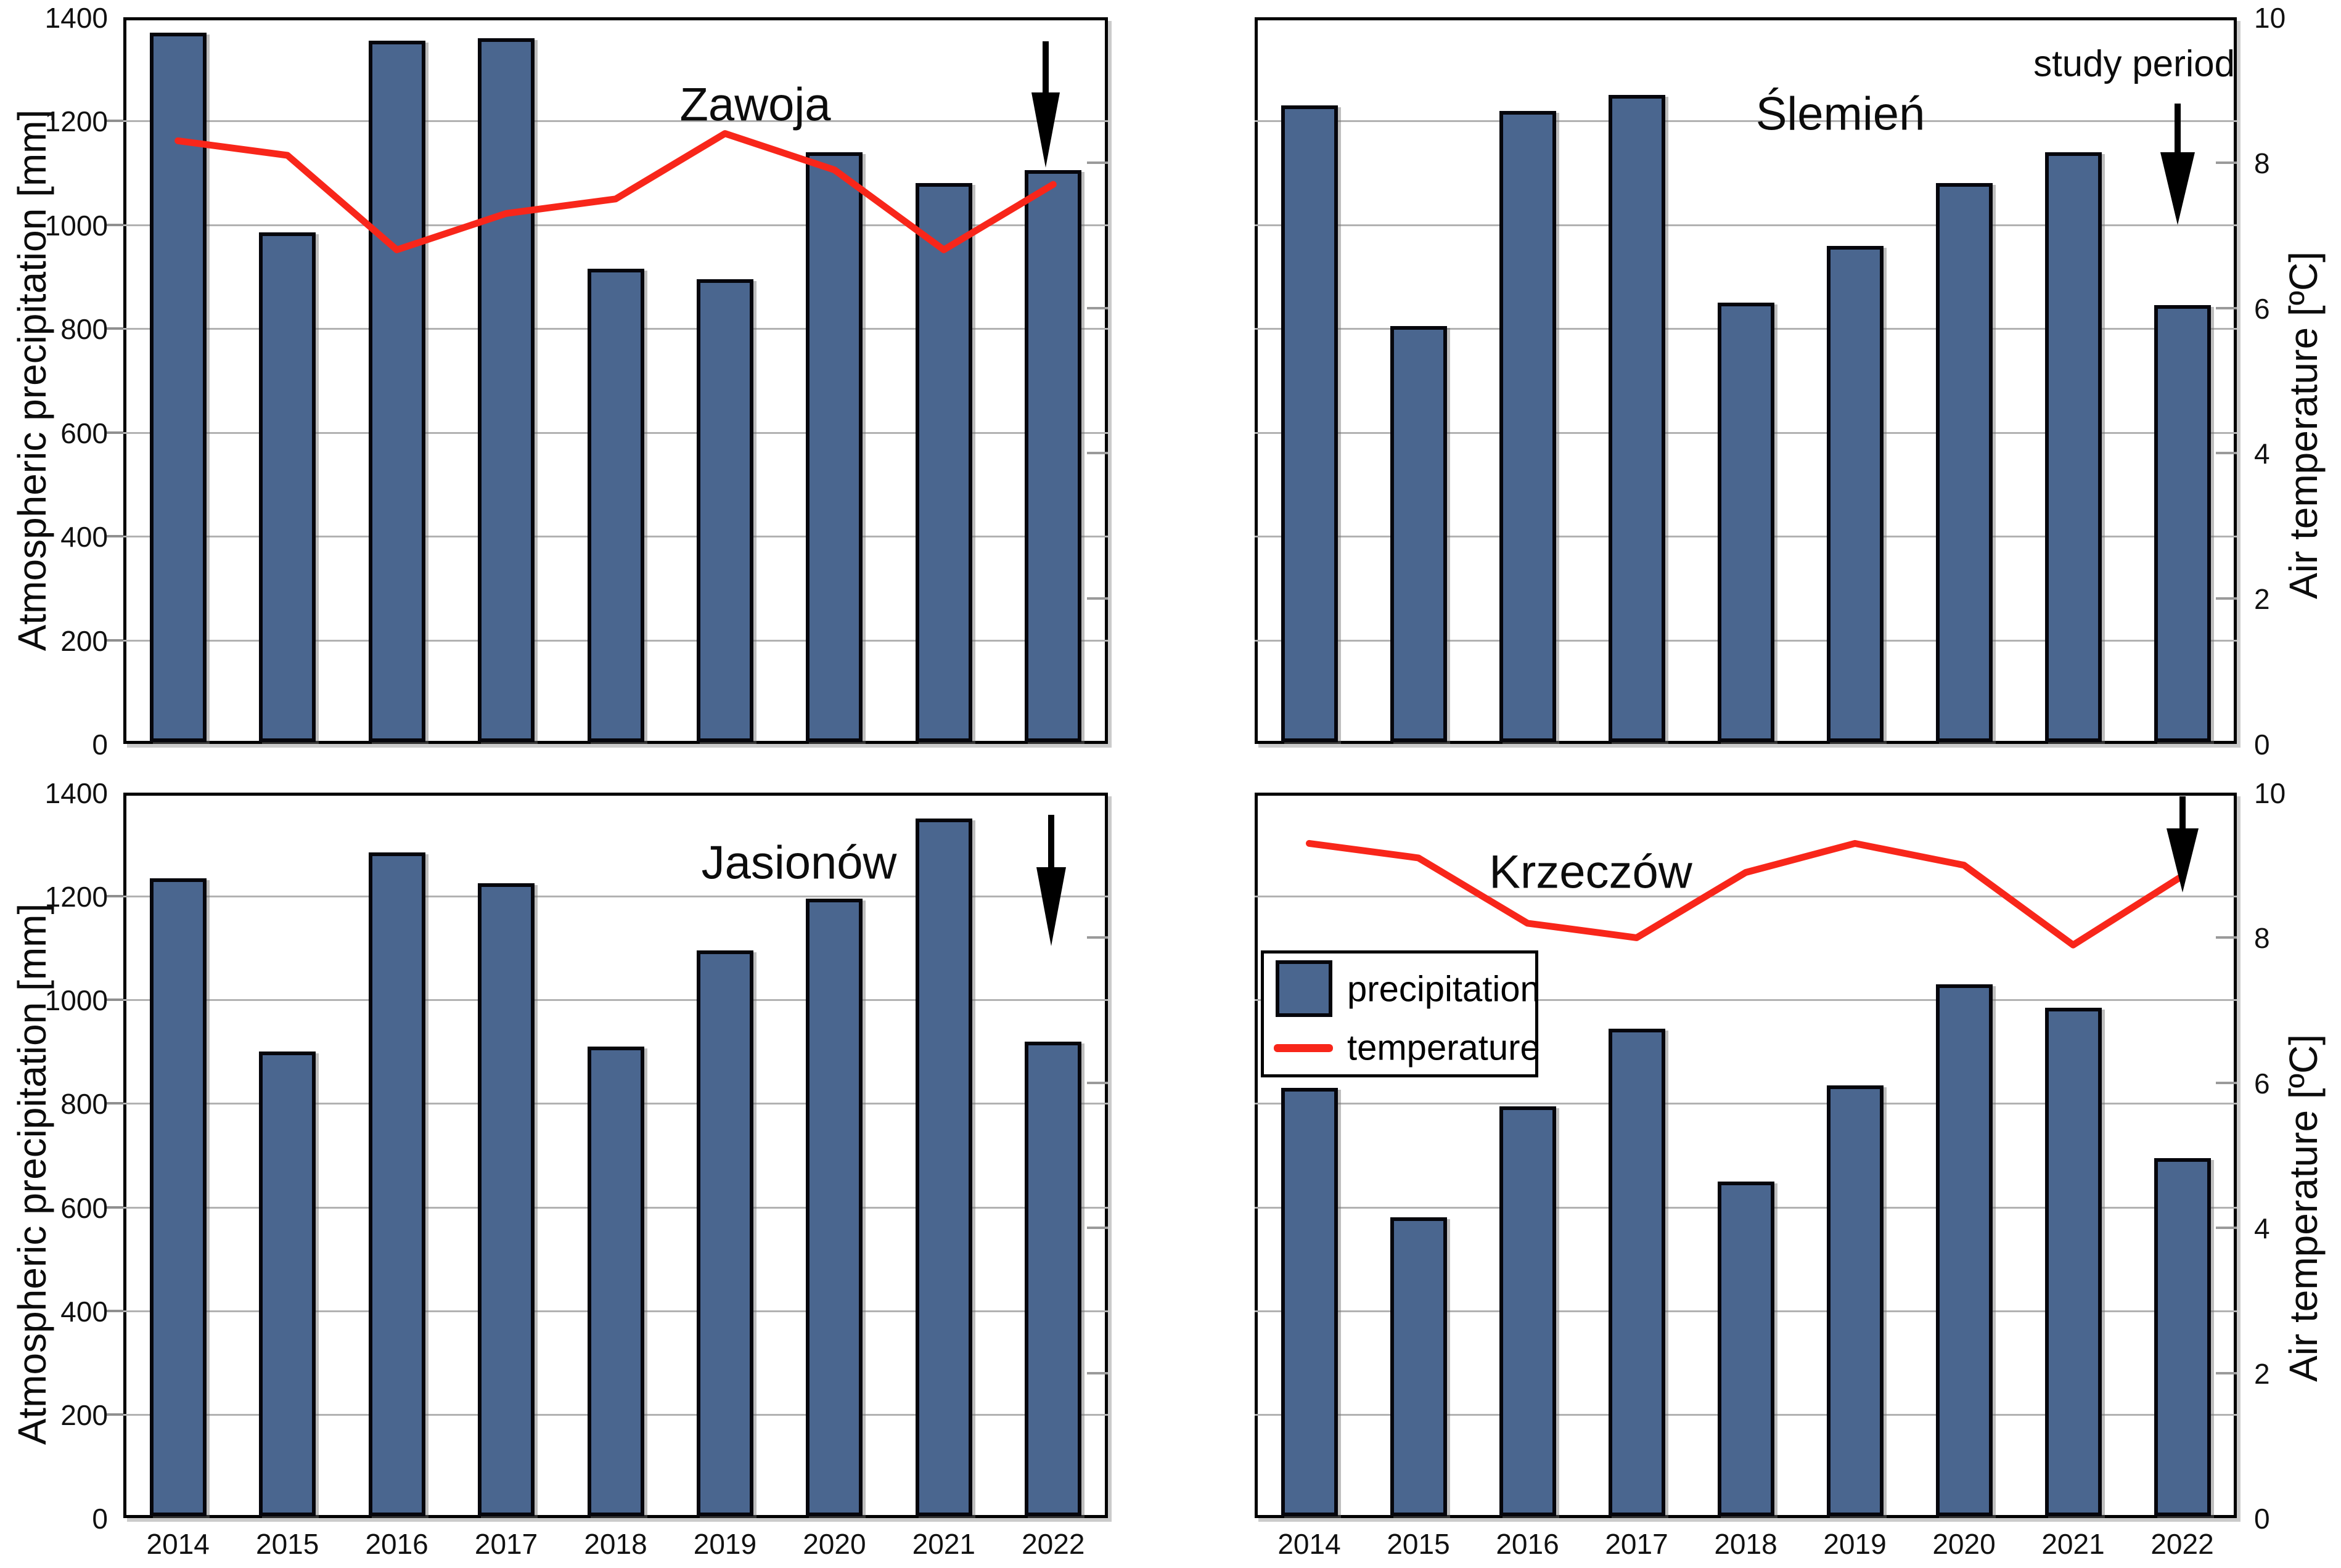  What do you see at coordinates (100, 745) in the screenshot?
I see `y-axis-tick-label: 0` at bounding box center [100, 745].